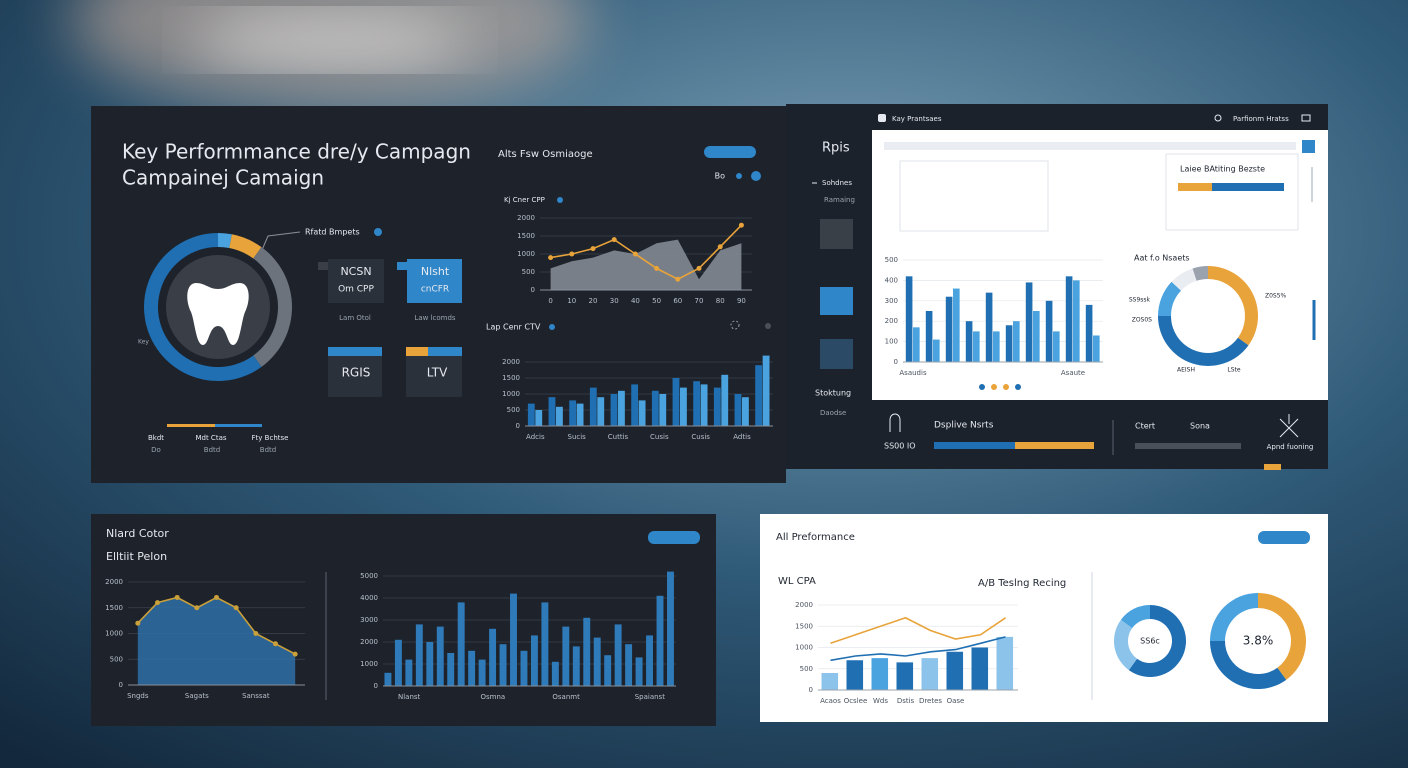 This screenshot has height=768, width=1408. What do you see at coordinates (1218, 118) in the screenshot?
I see `search-icon` at bounding box center [1218, 118].